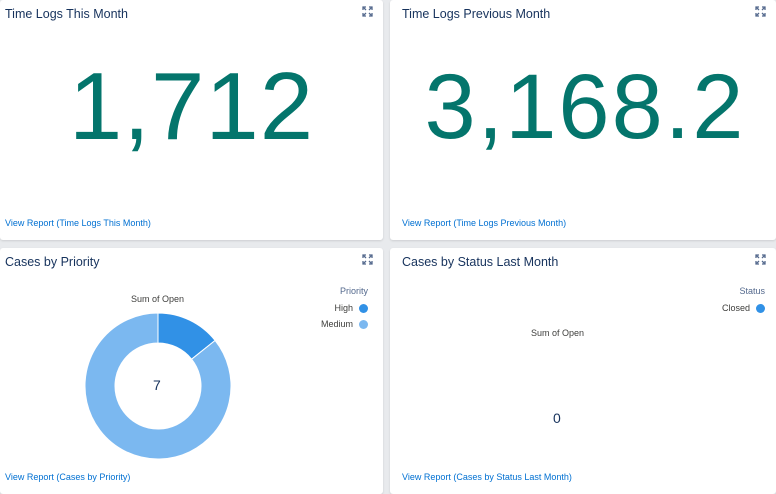 The height and width of the screenshot is (494, 776). I want to click on card-title: Time Logs Previous Month, so click(476, 14).